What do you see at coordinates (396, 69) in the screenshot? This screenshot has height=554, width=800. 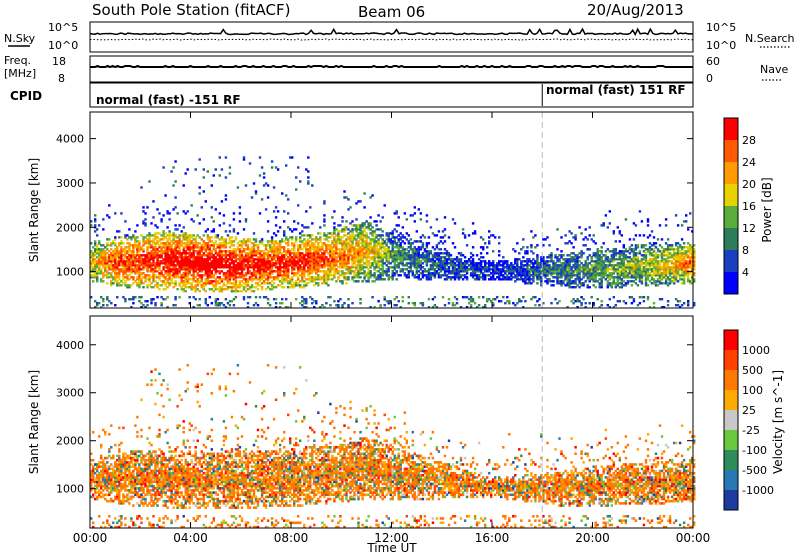 I see `freq-panel: Freq. [MHz] 18 8 60 0 Nave` at bounding box center [396, 69].